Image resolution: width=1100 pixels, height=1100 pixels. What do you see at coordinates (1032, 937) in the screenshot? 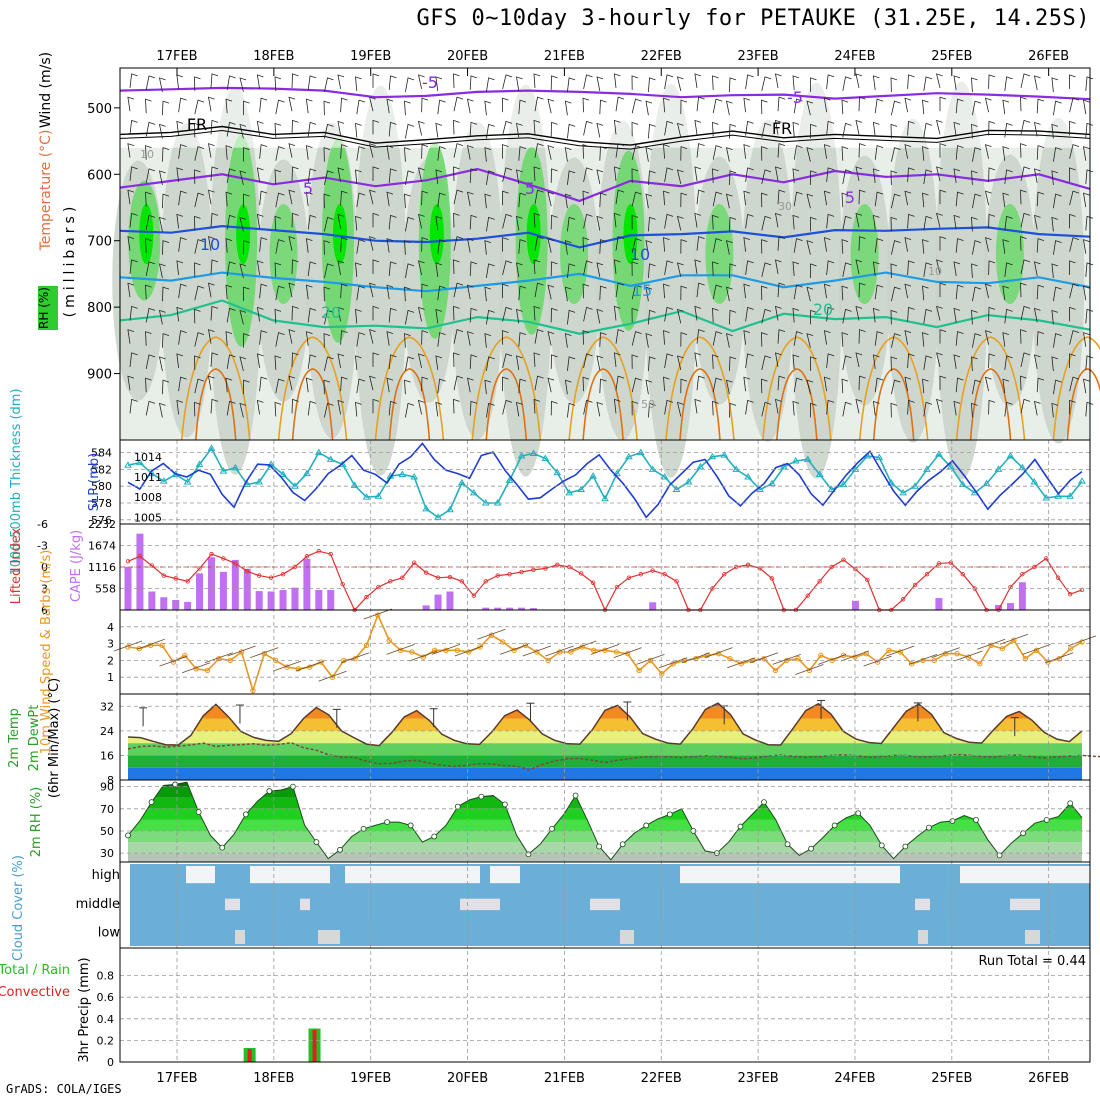
I see `cloud-low-gap` at bounding box center [1032, 937].